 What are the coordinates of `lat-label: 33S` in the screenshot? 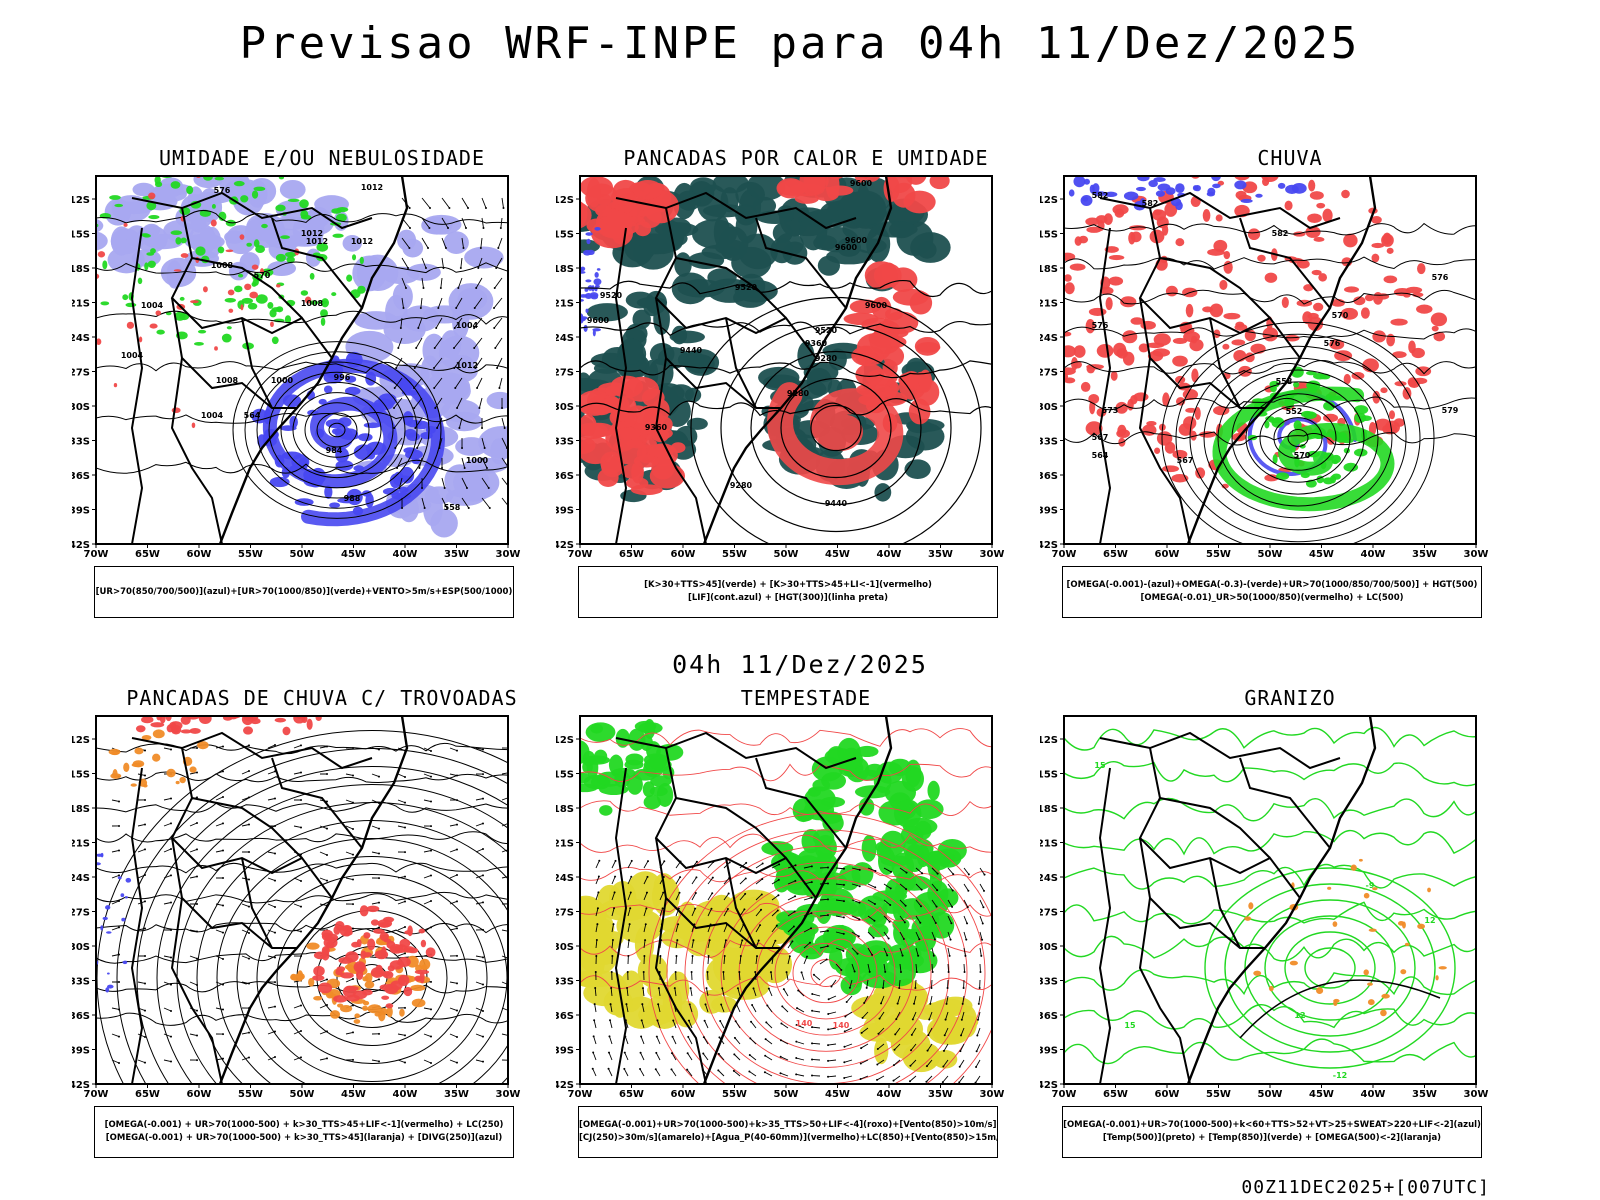 It's located at (1049, 442).